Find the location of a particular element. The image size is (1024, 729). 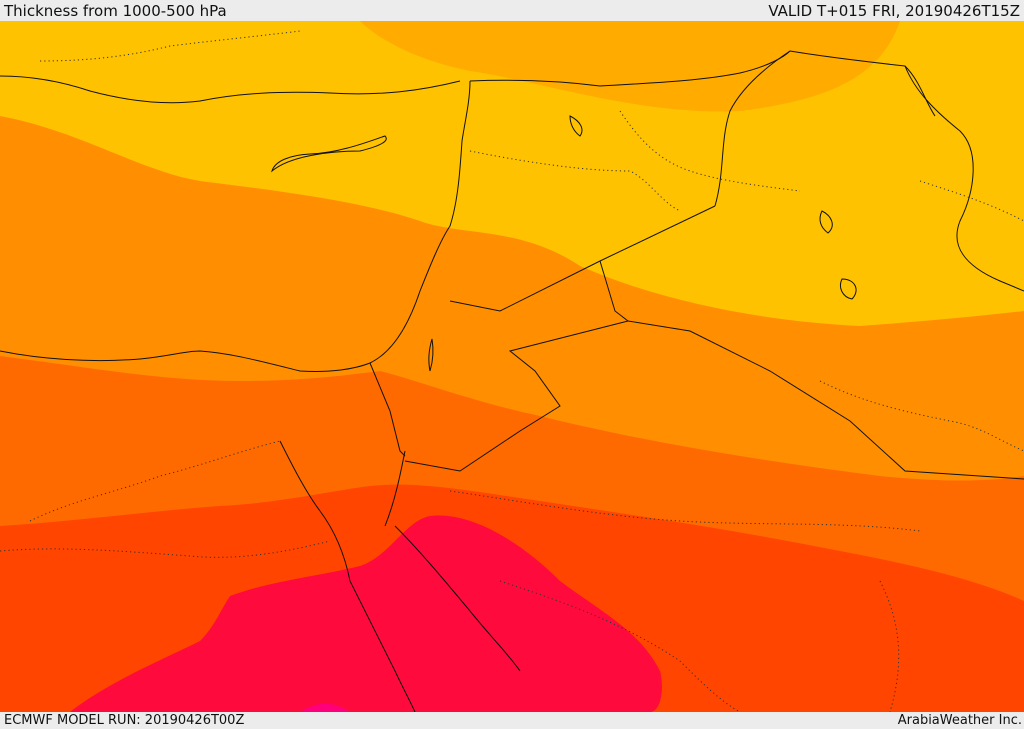

border-syria-jordan-iraq is located at coordinates (582, 258).